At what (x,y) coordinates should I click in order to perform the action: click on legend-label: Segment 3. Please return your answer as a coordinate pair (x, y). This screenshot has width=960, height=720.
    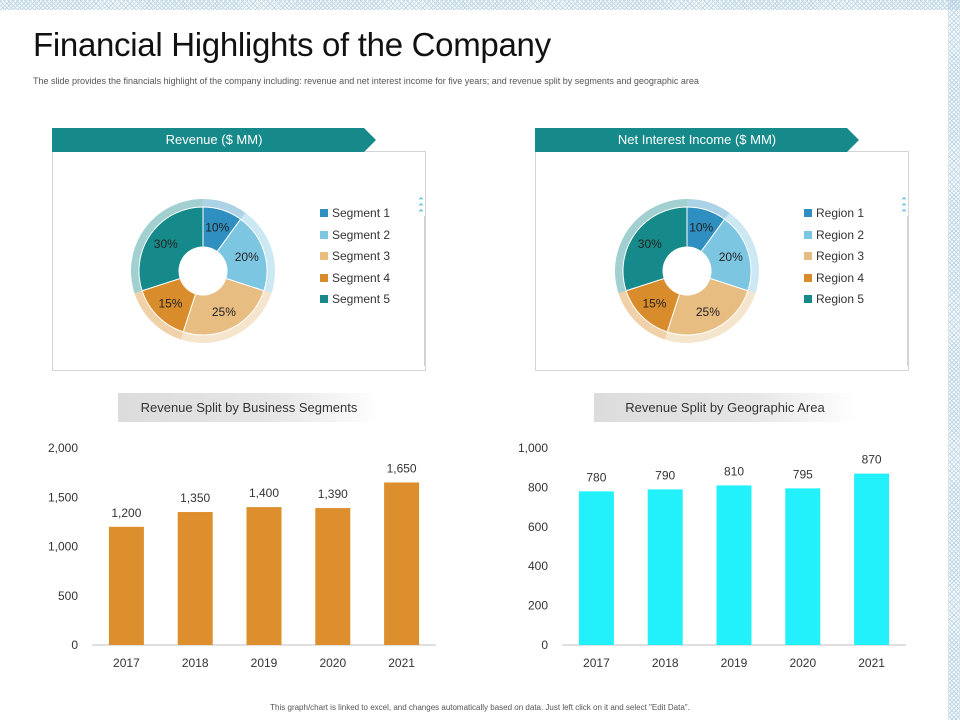
    Looking at the image, I should click on (361, 256).